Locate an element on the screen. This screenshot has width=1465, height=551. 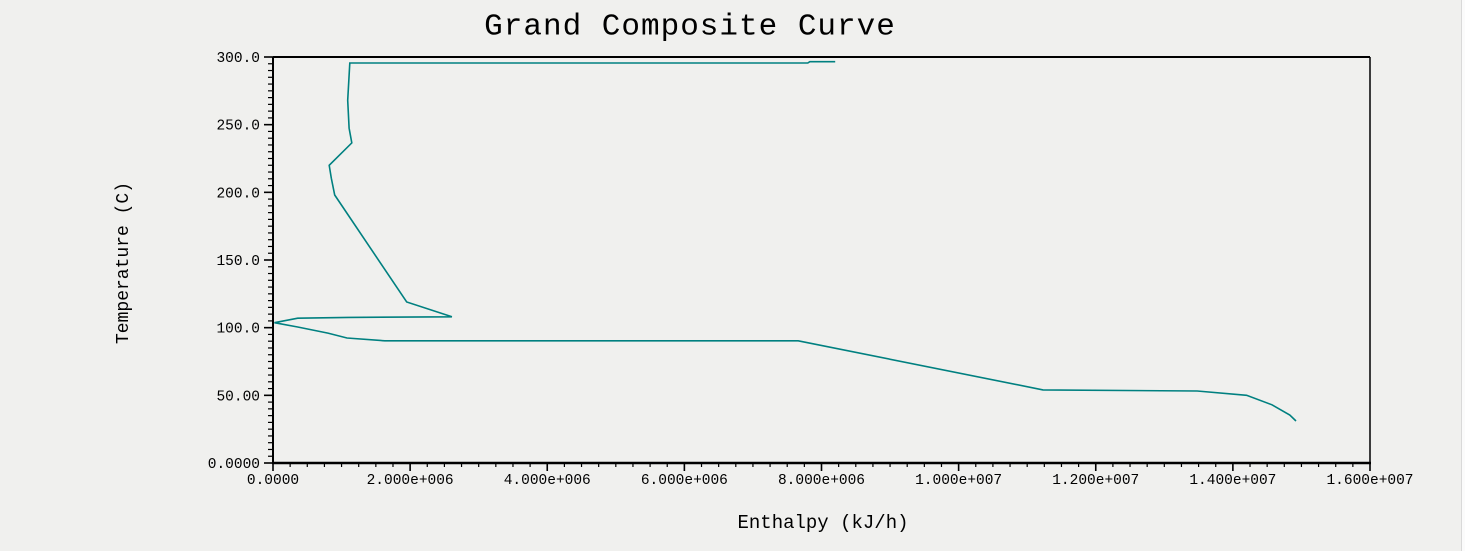
x-tick-label: 1.600e+007 is located at coordinates (1369, 481).